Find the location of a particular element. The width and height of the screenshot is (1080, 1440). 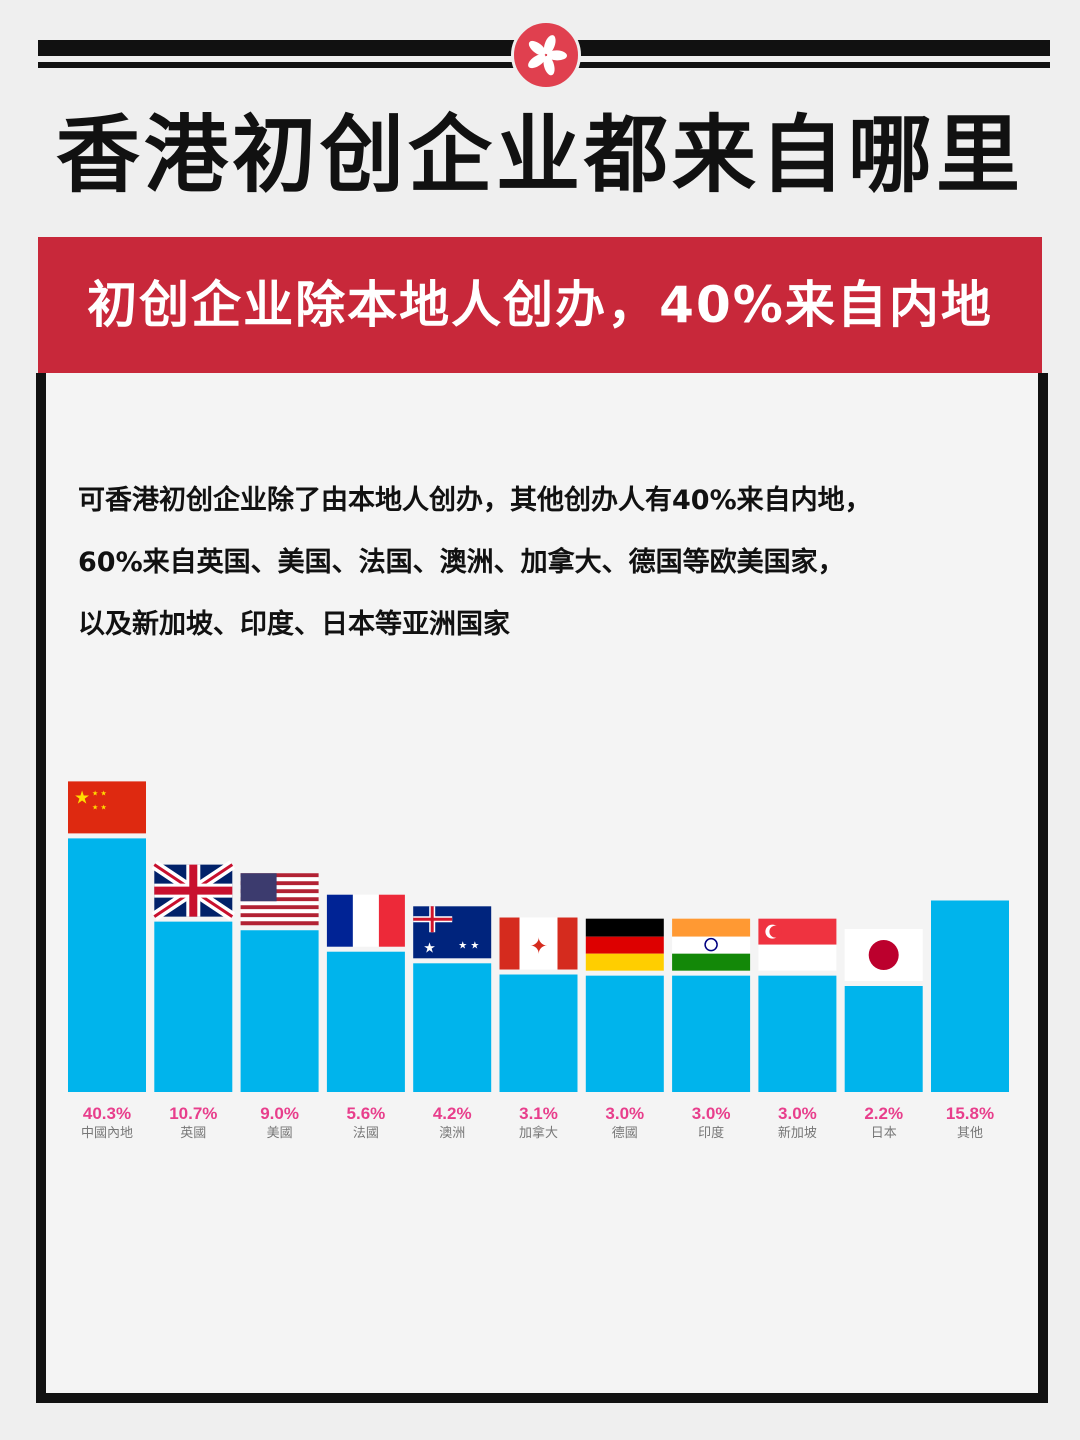

category-label: 法國 is located at coordinates (366, 1133).